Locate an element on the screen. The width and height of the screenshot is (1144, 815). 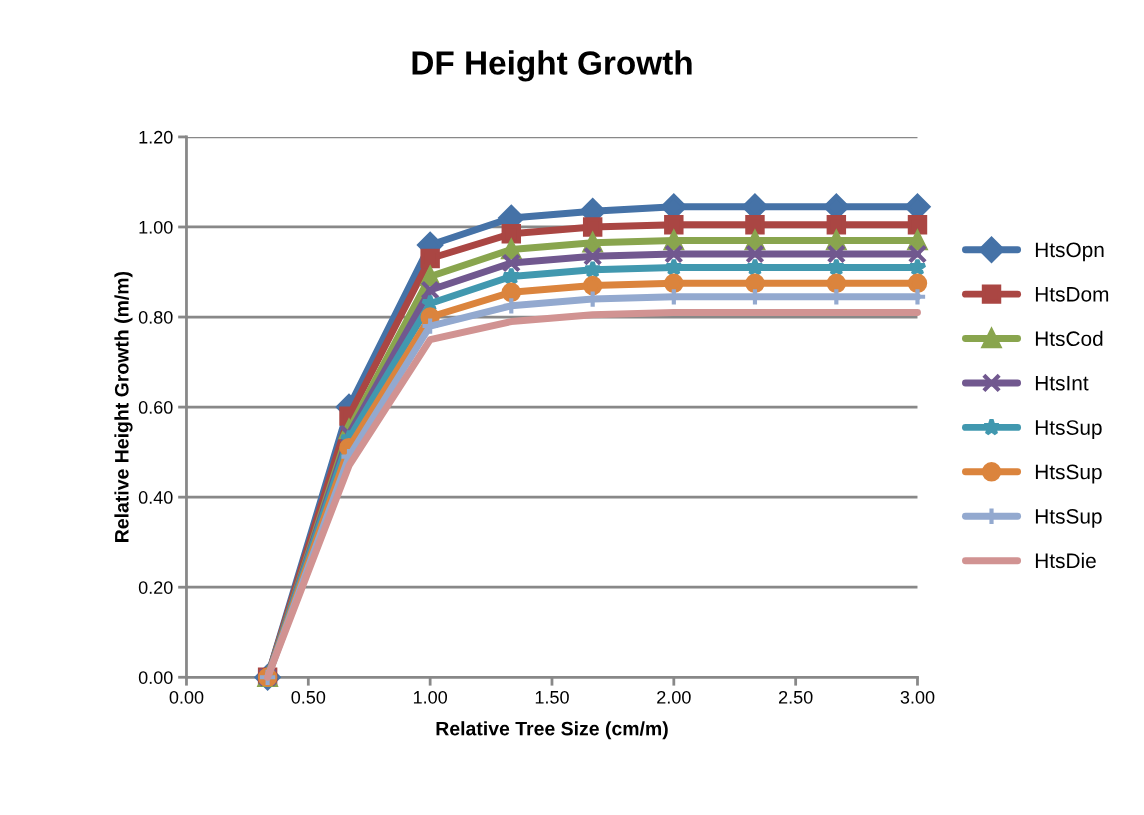
y-tick-label: 0.00 is located at coordinates (155, 677).